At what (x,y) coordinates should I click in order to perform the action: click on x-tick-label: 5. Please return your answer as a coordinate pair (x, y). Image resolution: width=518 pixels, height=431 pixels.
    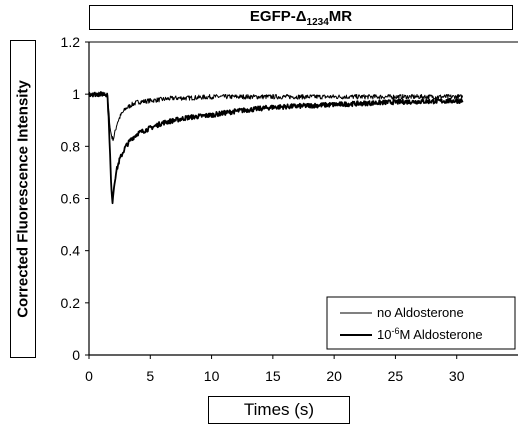
    Looking at the image, I should click on (150, 376).